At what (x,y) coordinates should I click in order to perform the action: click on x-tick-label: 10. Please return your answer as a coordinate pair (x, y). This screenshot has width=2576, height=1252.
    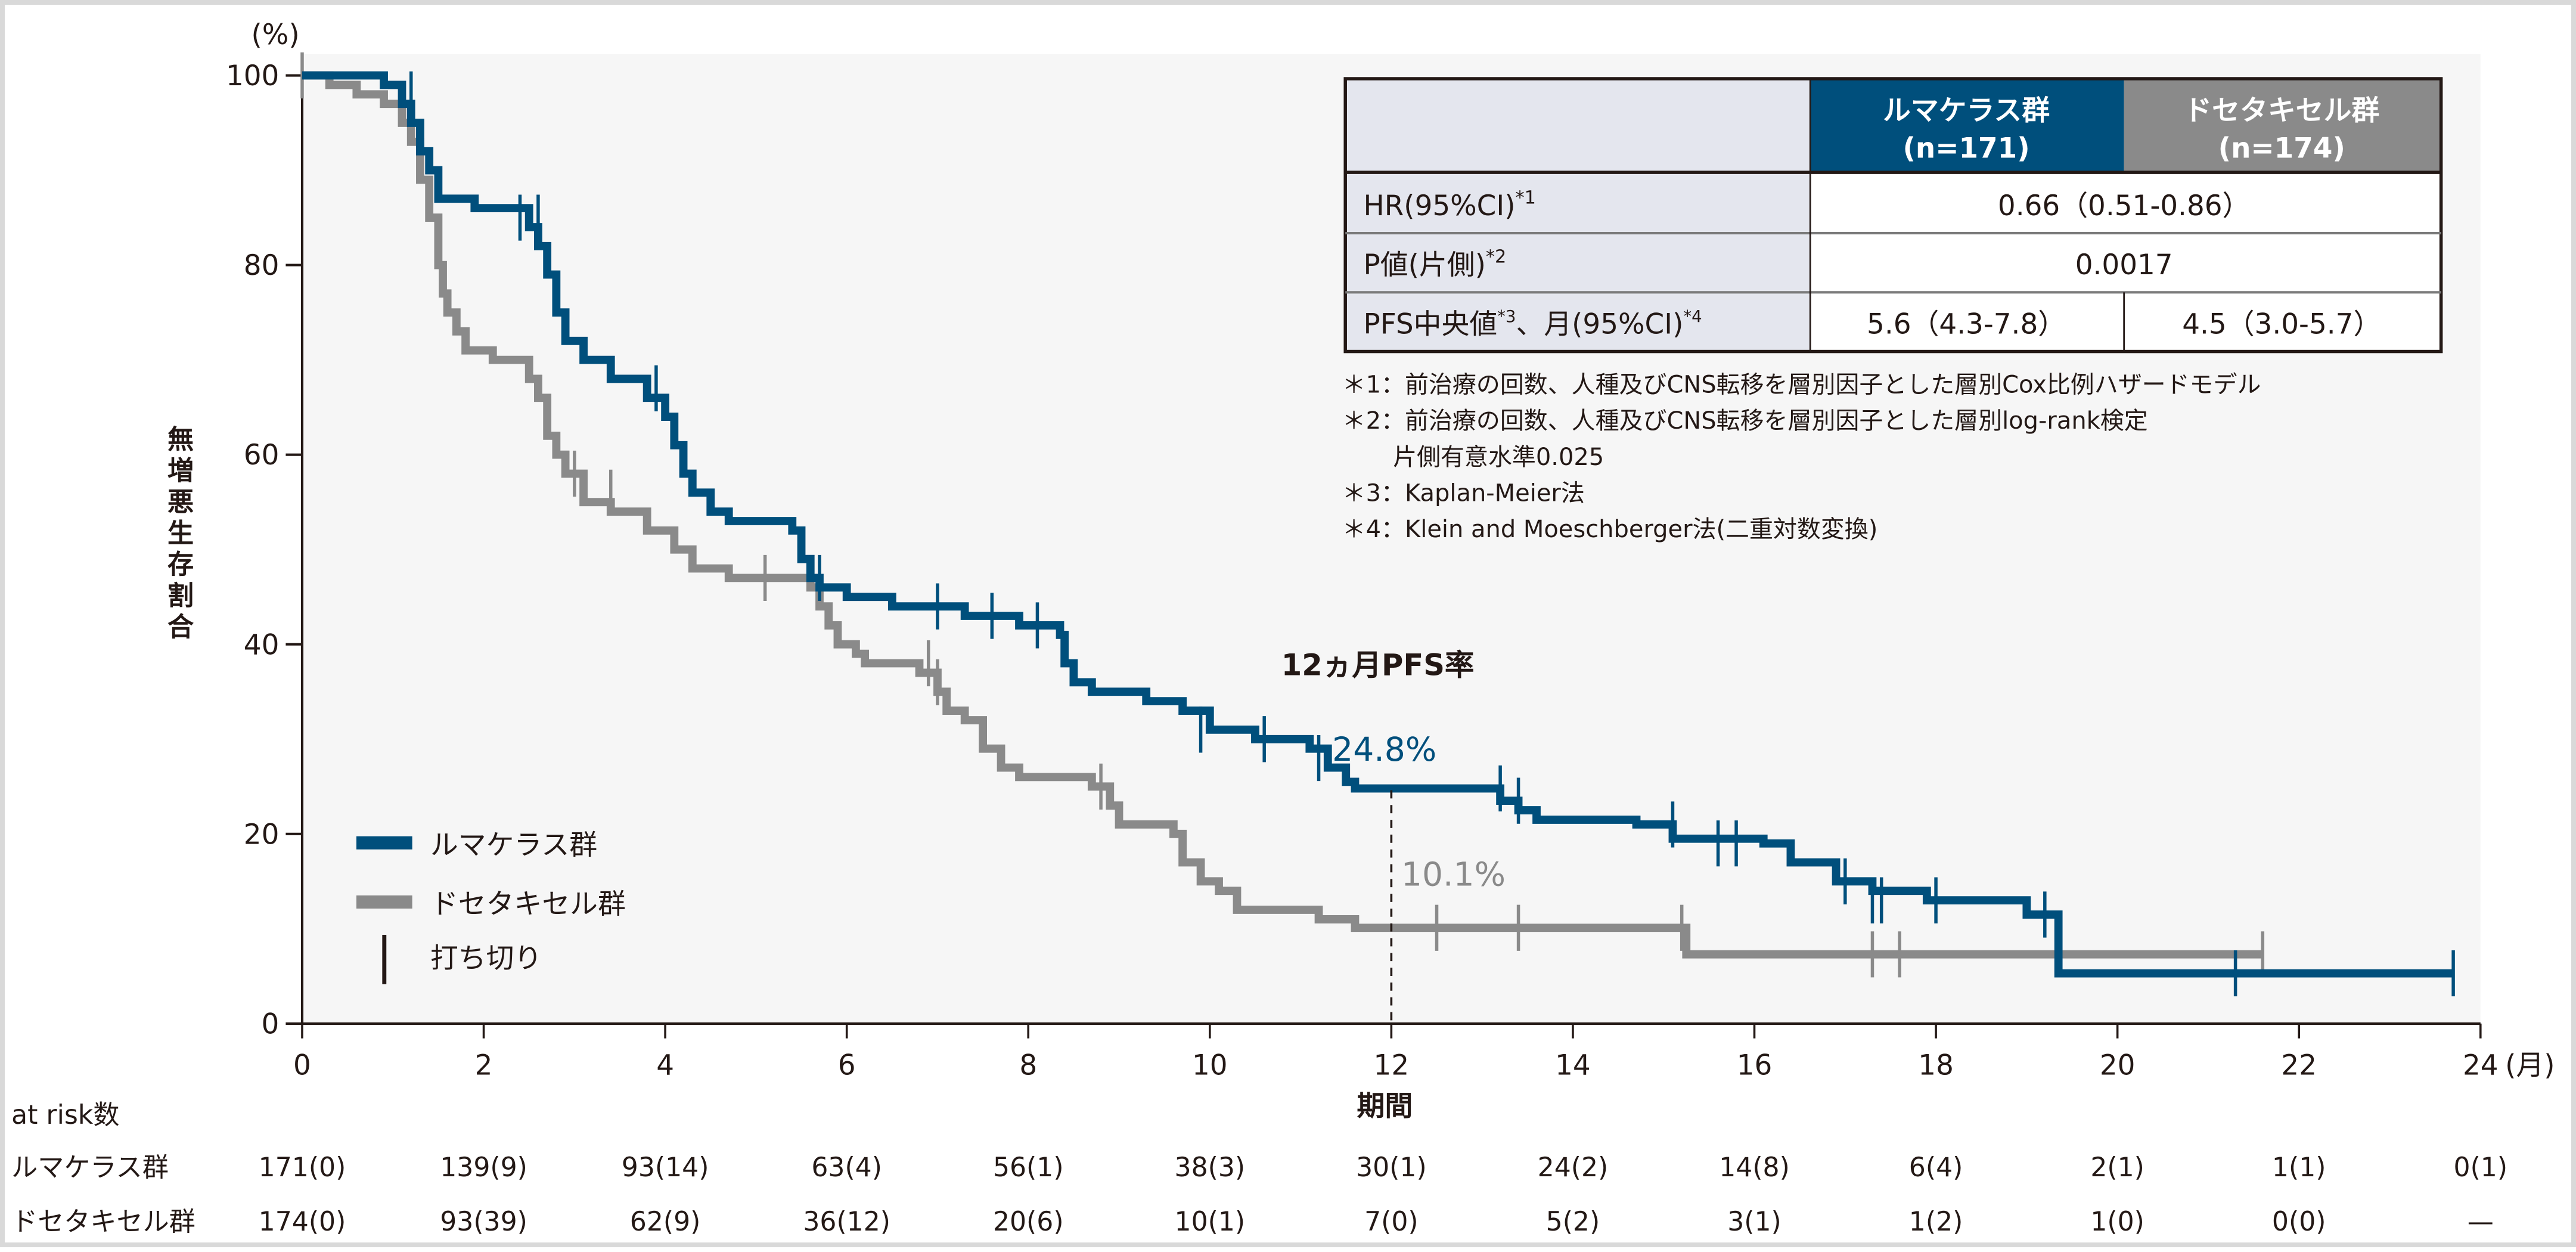
    Looking at the image, I should click on (1210, 1065).